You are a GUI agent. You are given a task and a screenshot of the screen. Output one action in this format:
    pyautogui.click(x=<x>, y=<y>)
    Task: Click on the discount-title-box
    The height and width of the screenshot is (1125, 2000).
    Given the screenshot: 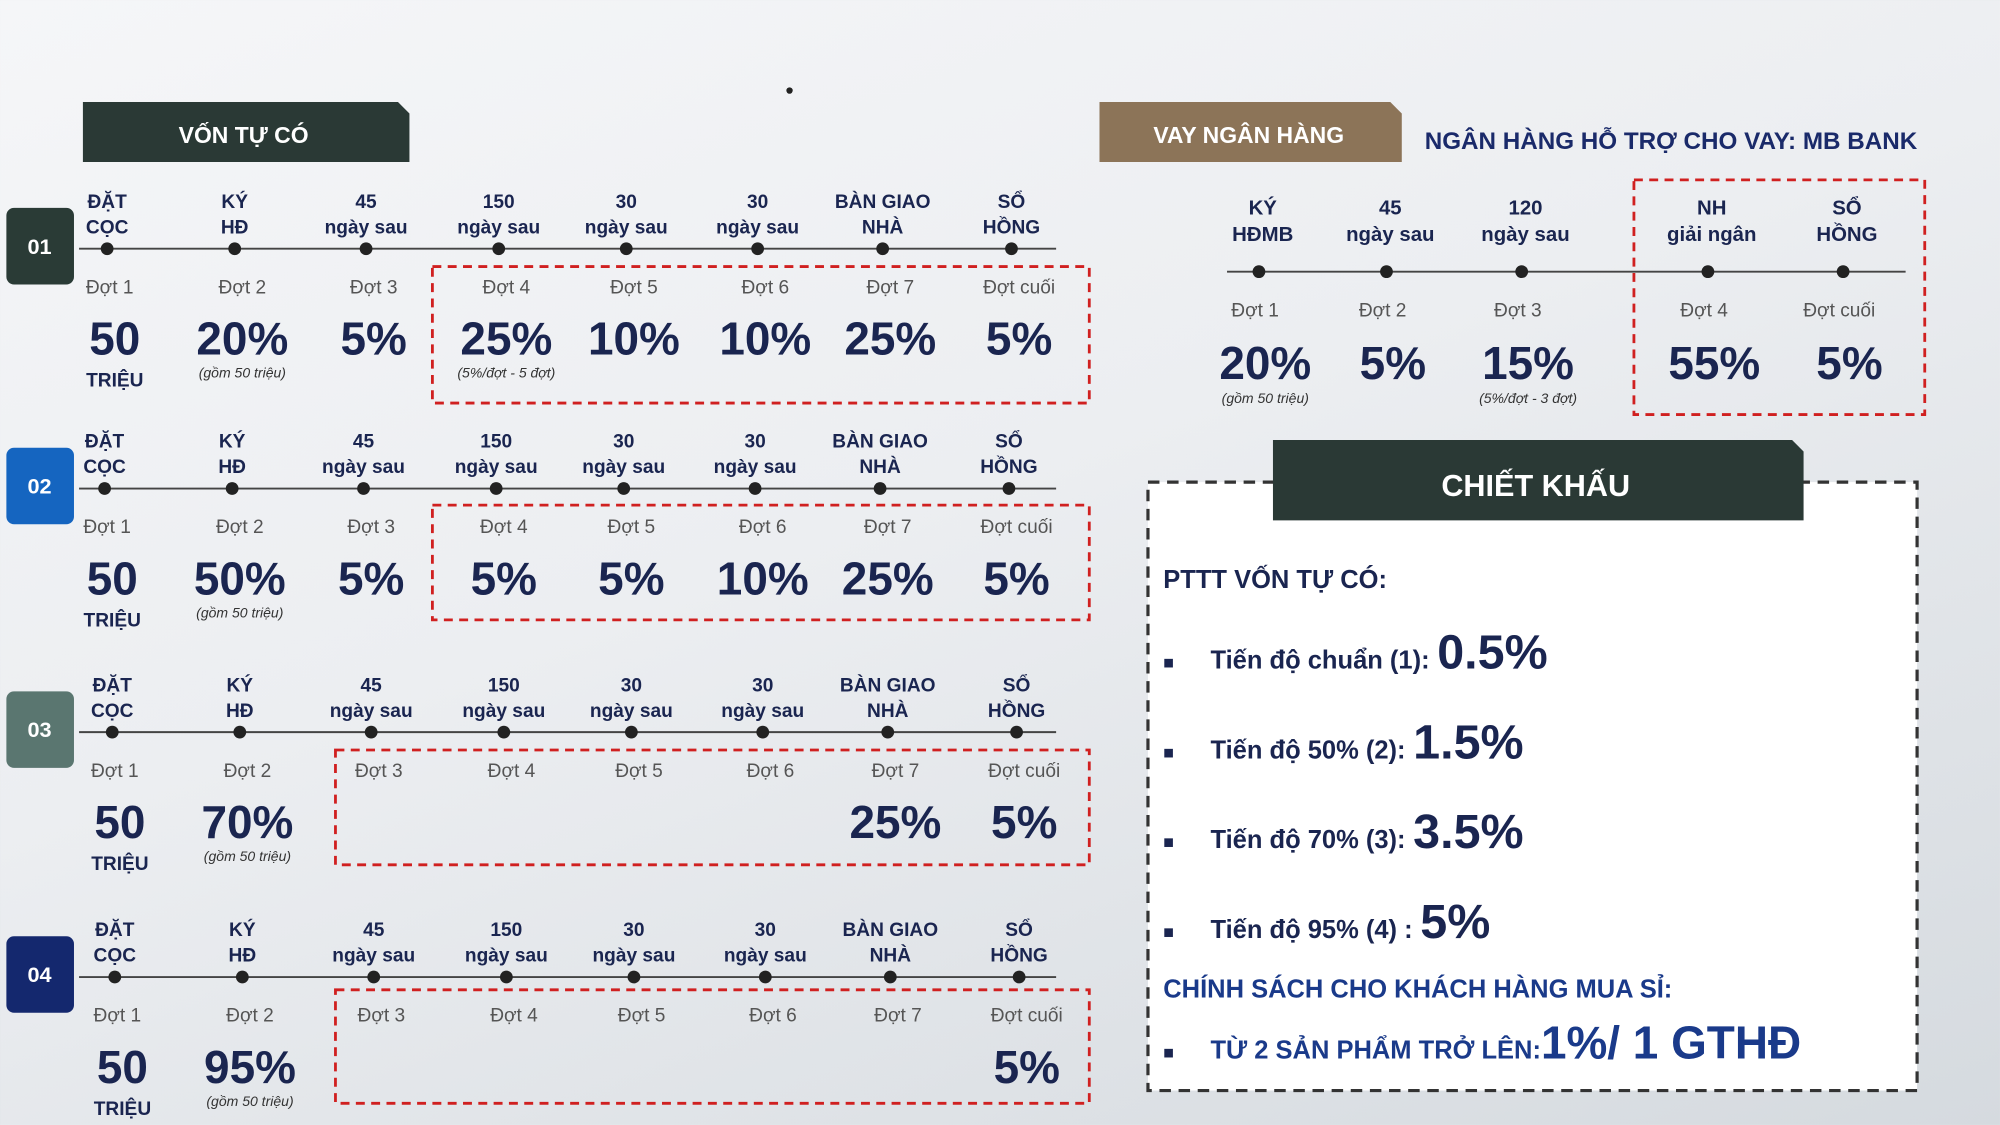 What is the action you would take?
    pyautogui.click(x=1538, y=480)
    